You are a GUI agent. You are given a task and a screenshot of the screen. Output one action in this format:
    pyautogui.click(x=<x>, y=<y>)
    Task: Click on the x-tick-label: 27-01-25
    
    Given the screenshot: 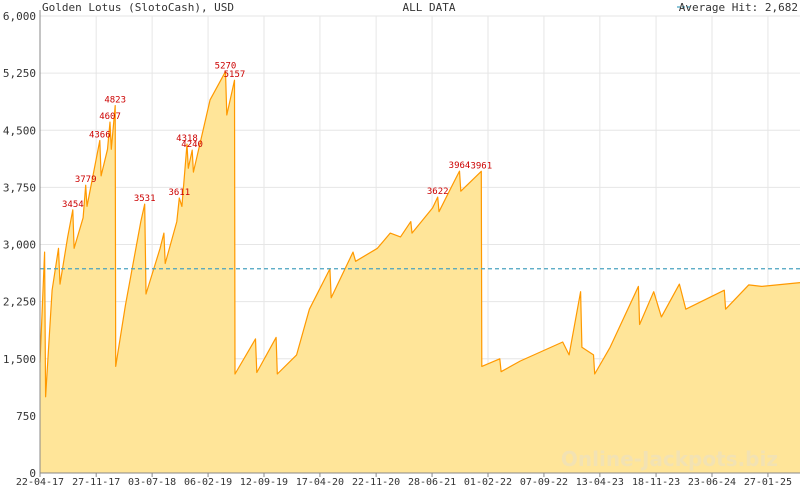 What is the action you would take?
    pyautogui.click(x=768, y=482)
    